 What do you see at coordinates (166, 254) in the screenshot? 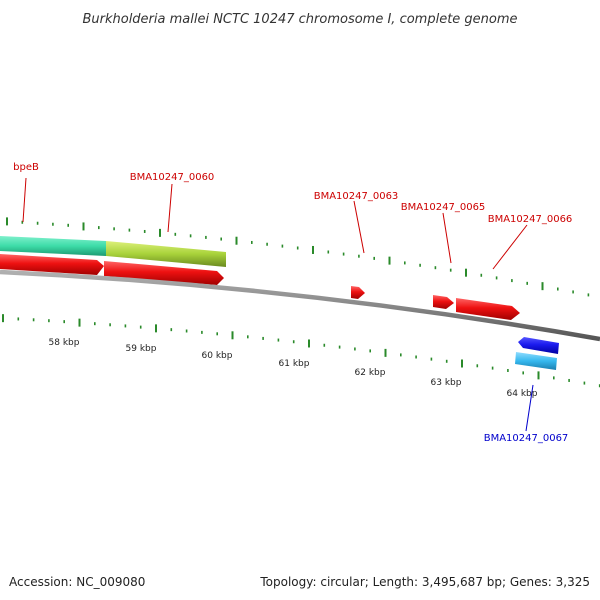
I see `bma10247-0060-rna-feature` at bounding box center [166, 254].